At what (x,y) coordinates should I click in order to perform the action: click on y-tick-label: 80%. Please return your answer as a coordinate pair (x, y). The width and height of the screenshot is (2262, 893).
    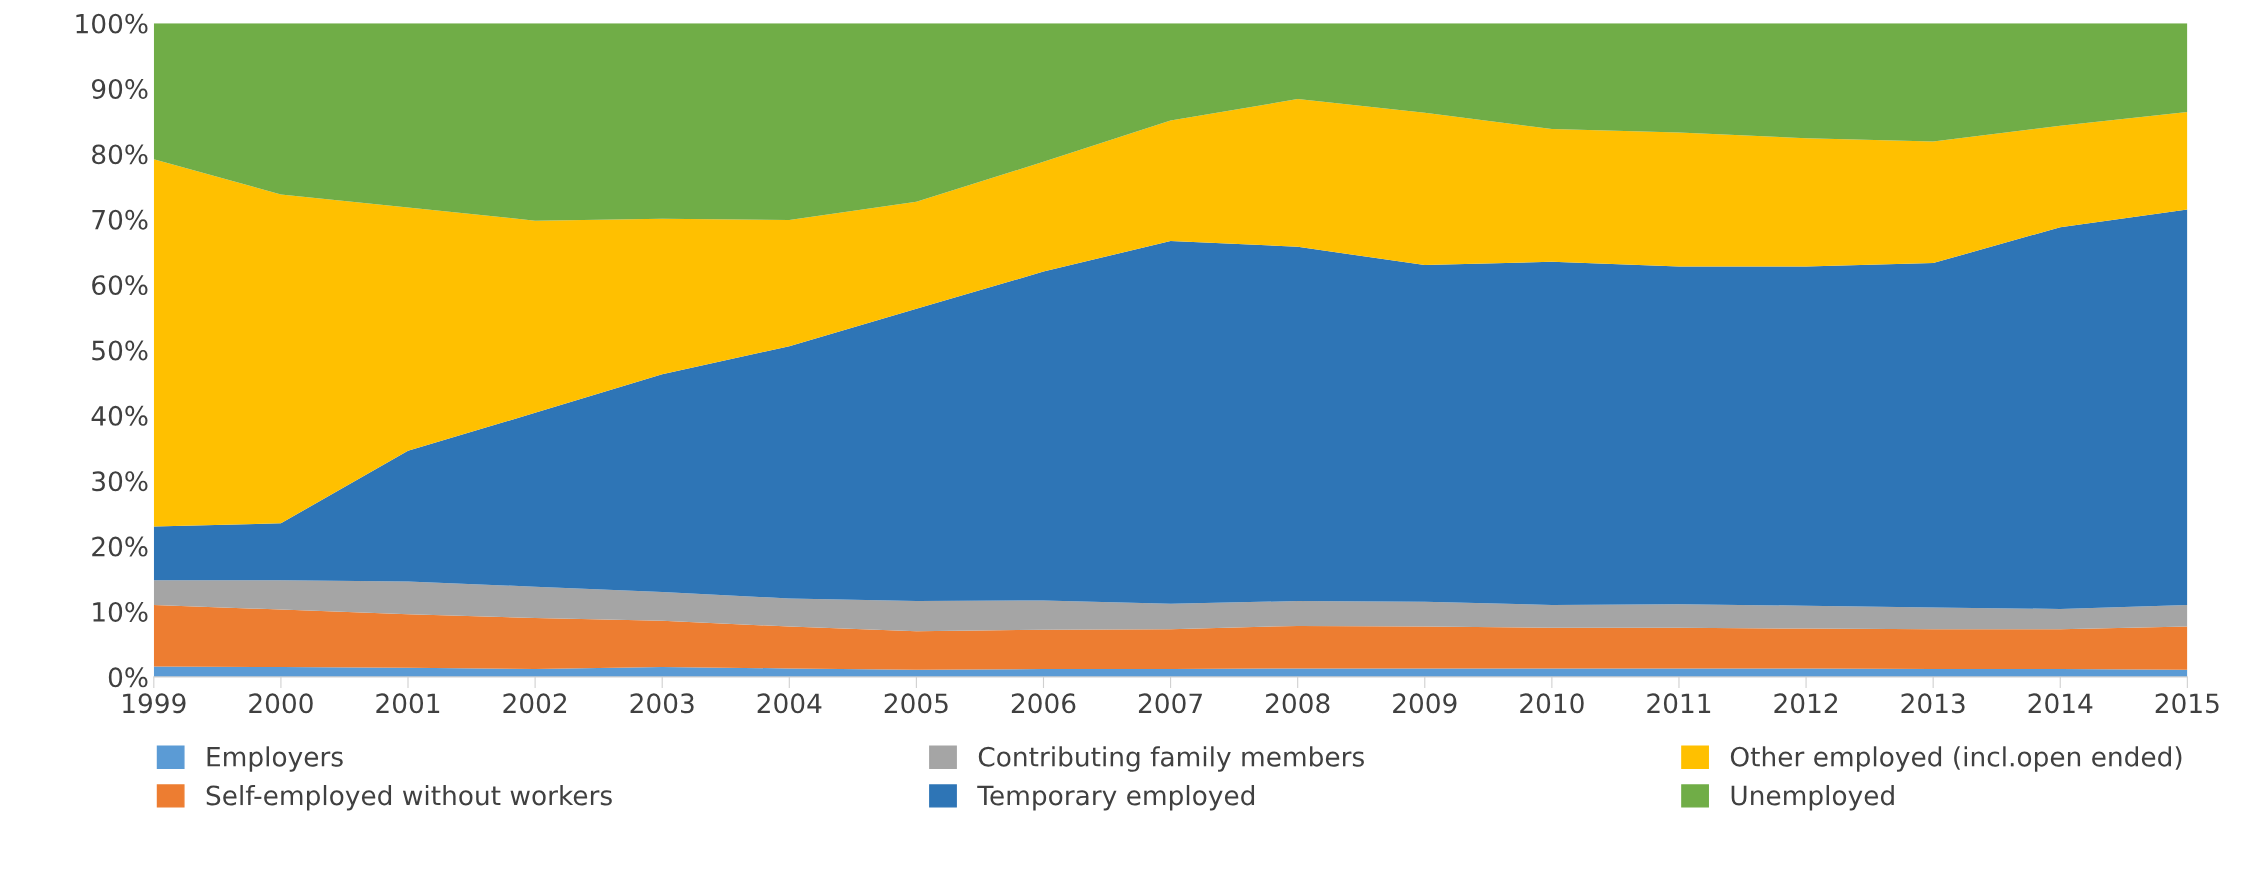
    Looking at the image, I should click on (120, 154).